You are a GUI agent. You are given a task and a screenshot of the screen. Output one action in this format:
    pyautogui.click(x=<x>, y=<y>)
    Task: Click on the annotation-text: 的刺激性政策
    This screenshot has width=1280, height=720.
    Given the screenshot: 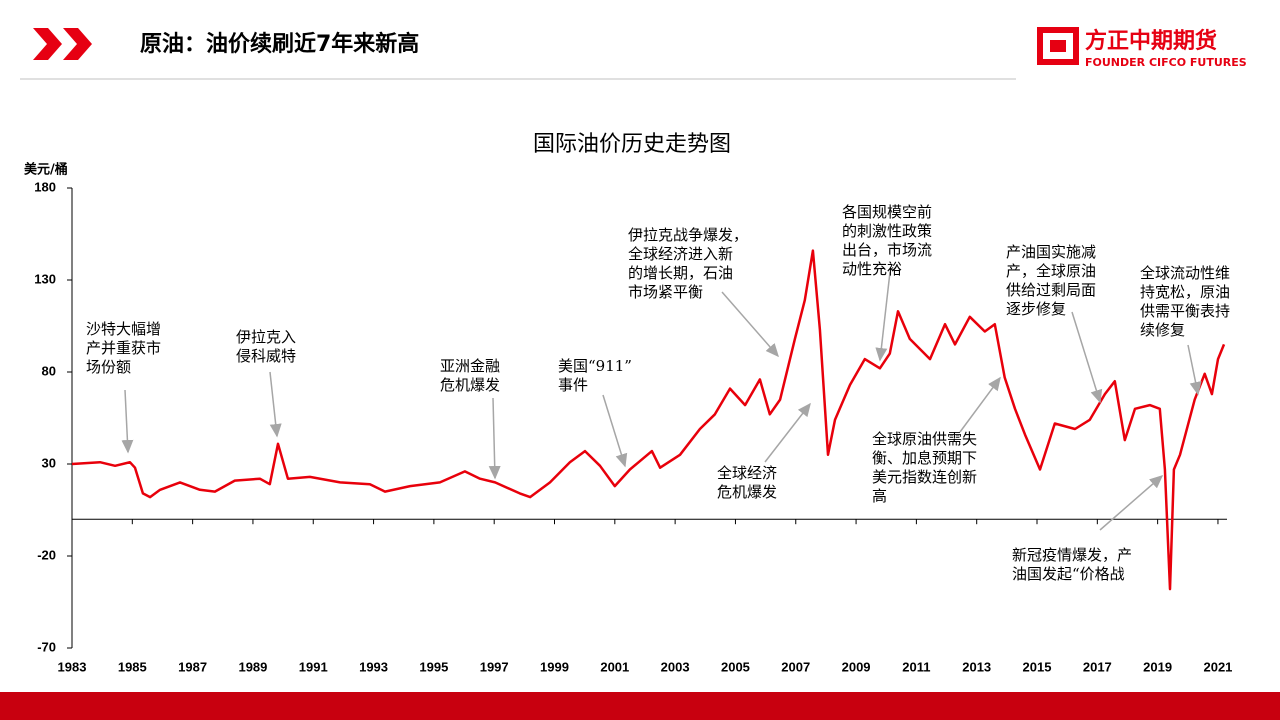 What is the action you would take?
    pyautogui.click(x=887, y=231)
    